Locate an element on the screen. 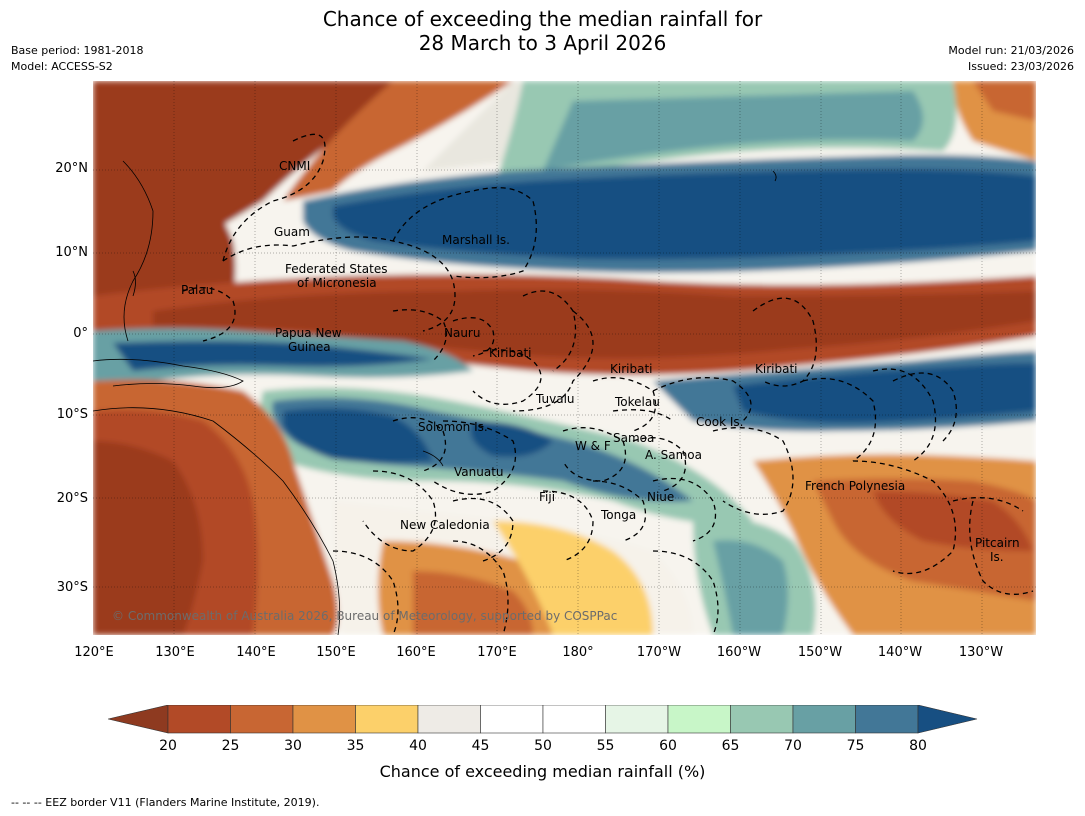  colorbar-title: Chance of exceeding median rainfall (%) is located at coordinates (542, 771).